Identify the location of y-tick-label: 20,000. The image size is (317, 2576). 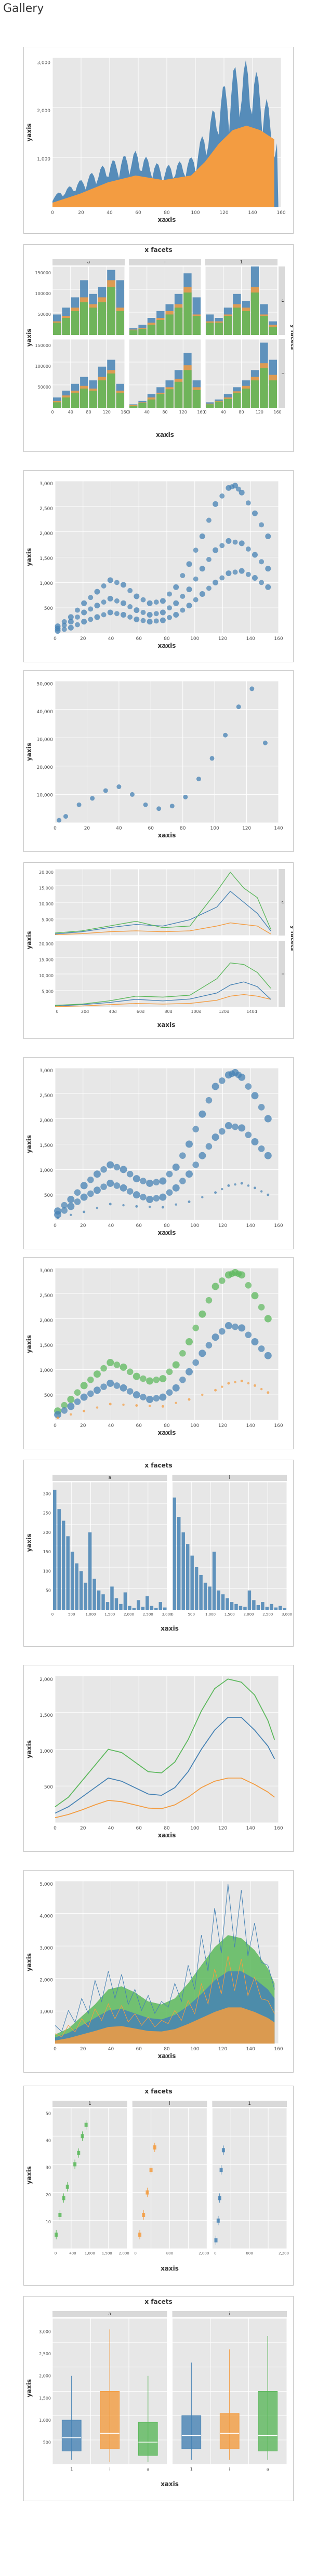
(46, 872).